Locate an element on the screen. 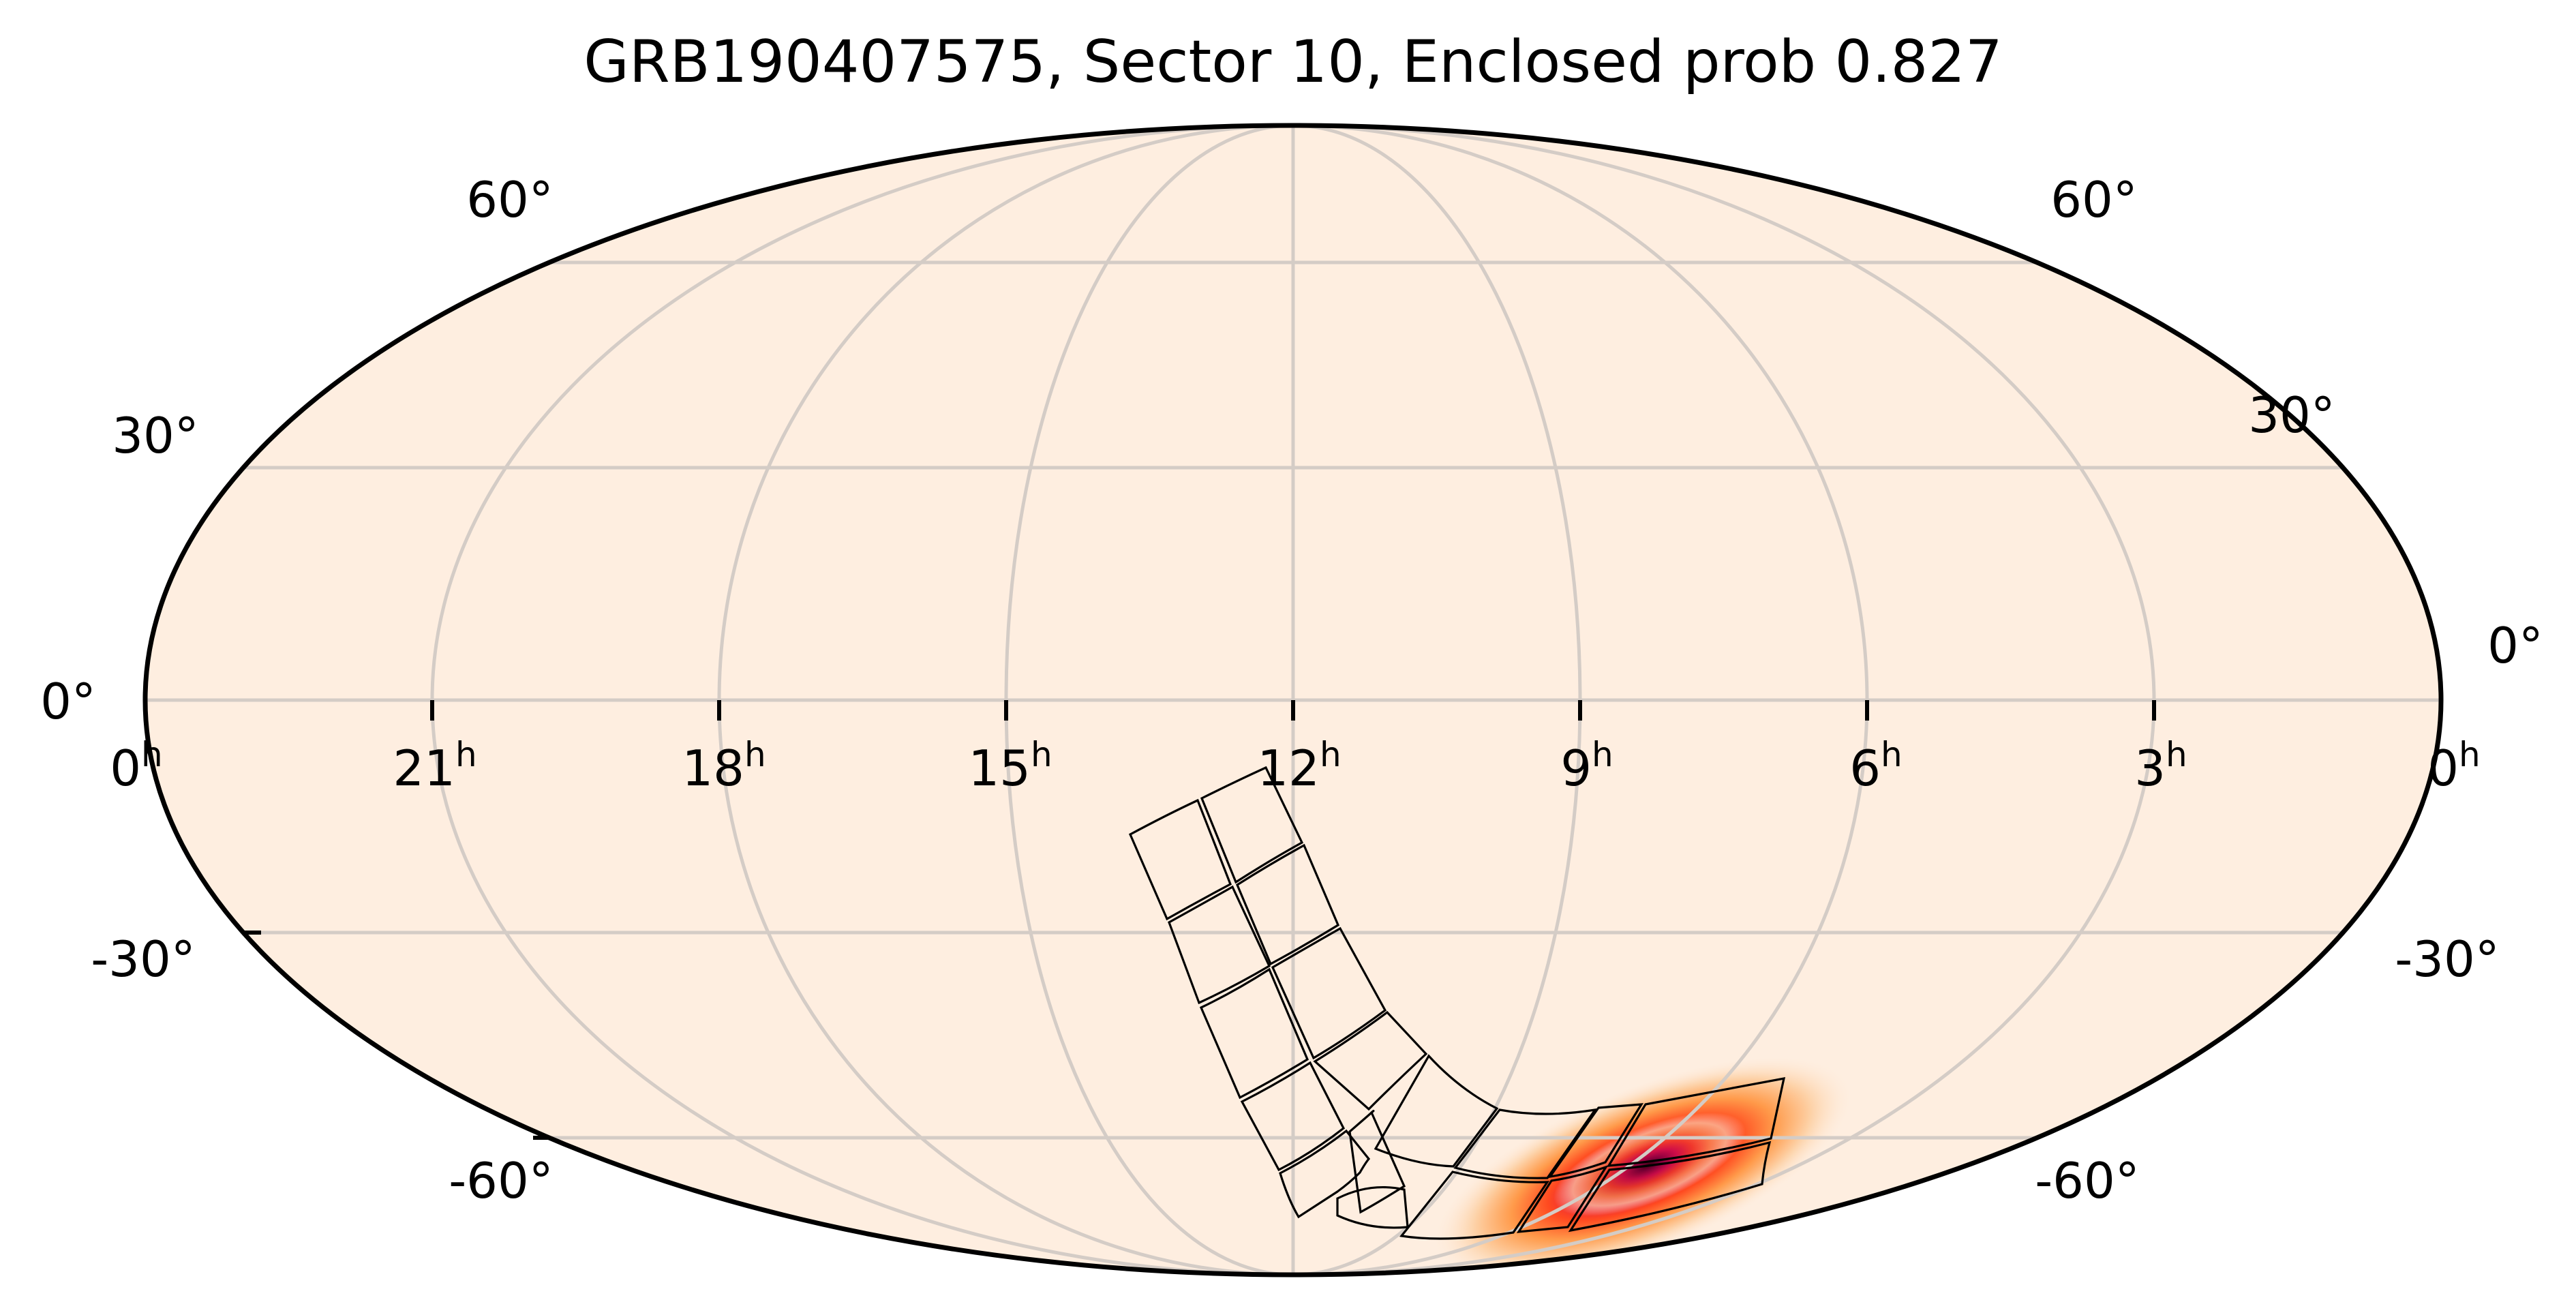  ra-label-15h: 15h is located at coordinates (1010, 766).